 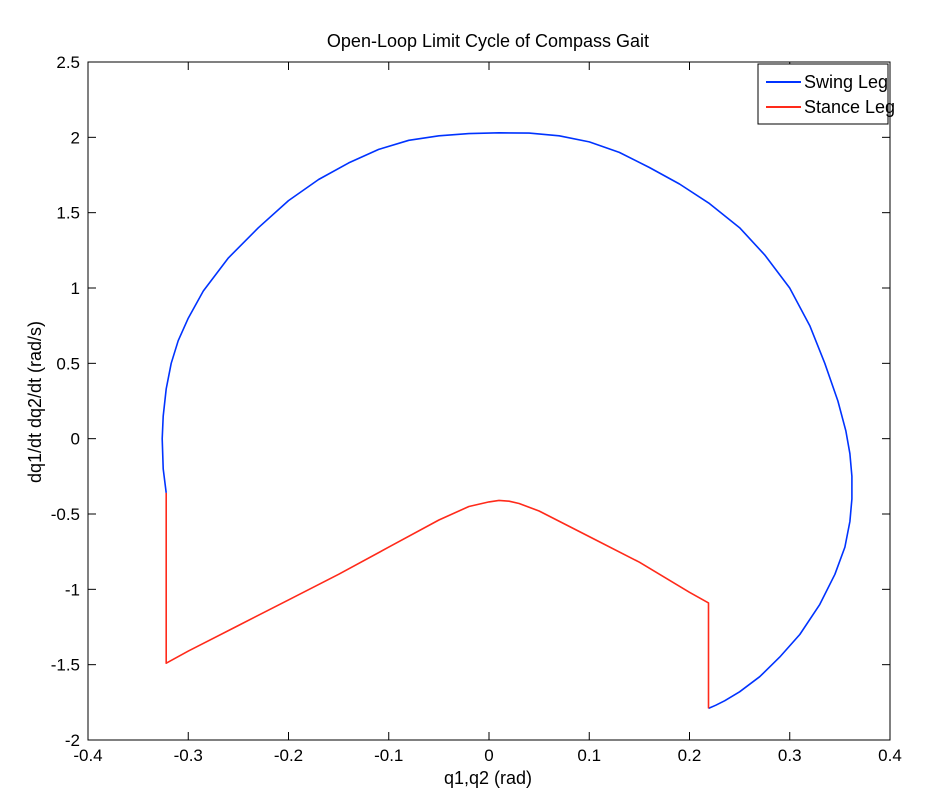 What do you see at coordinates (75, 288) in the screenshot?
I see `y-tick-label: 1` at bounding box center [75, 288].